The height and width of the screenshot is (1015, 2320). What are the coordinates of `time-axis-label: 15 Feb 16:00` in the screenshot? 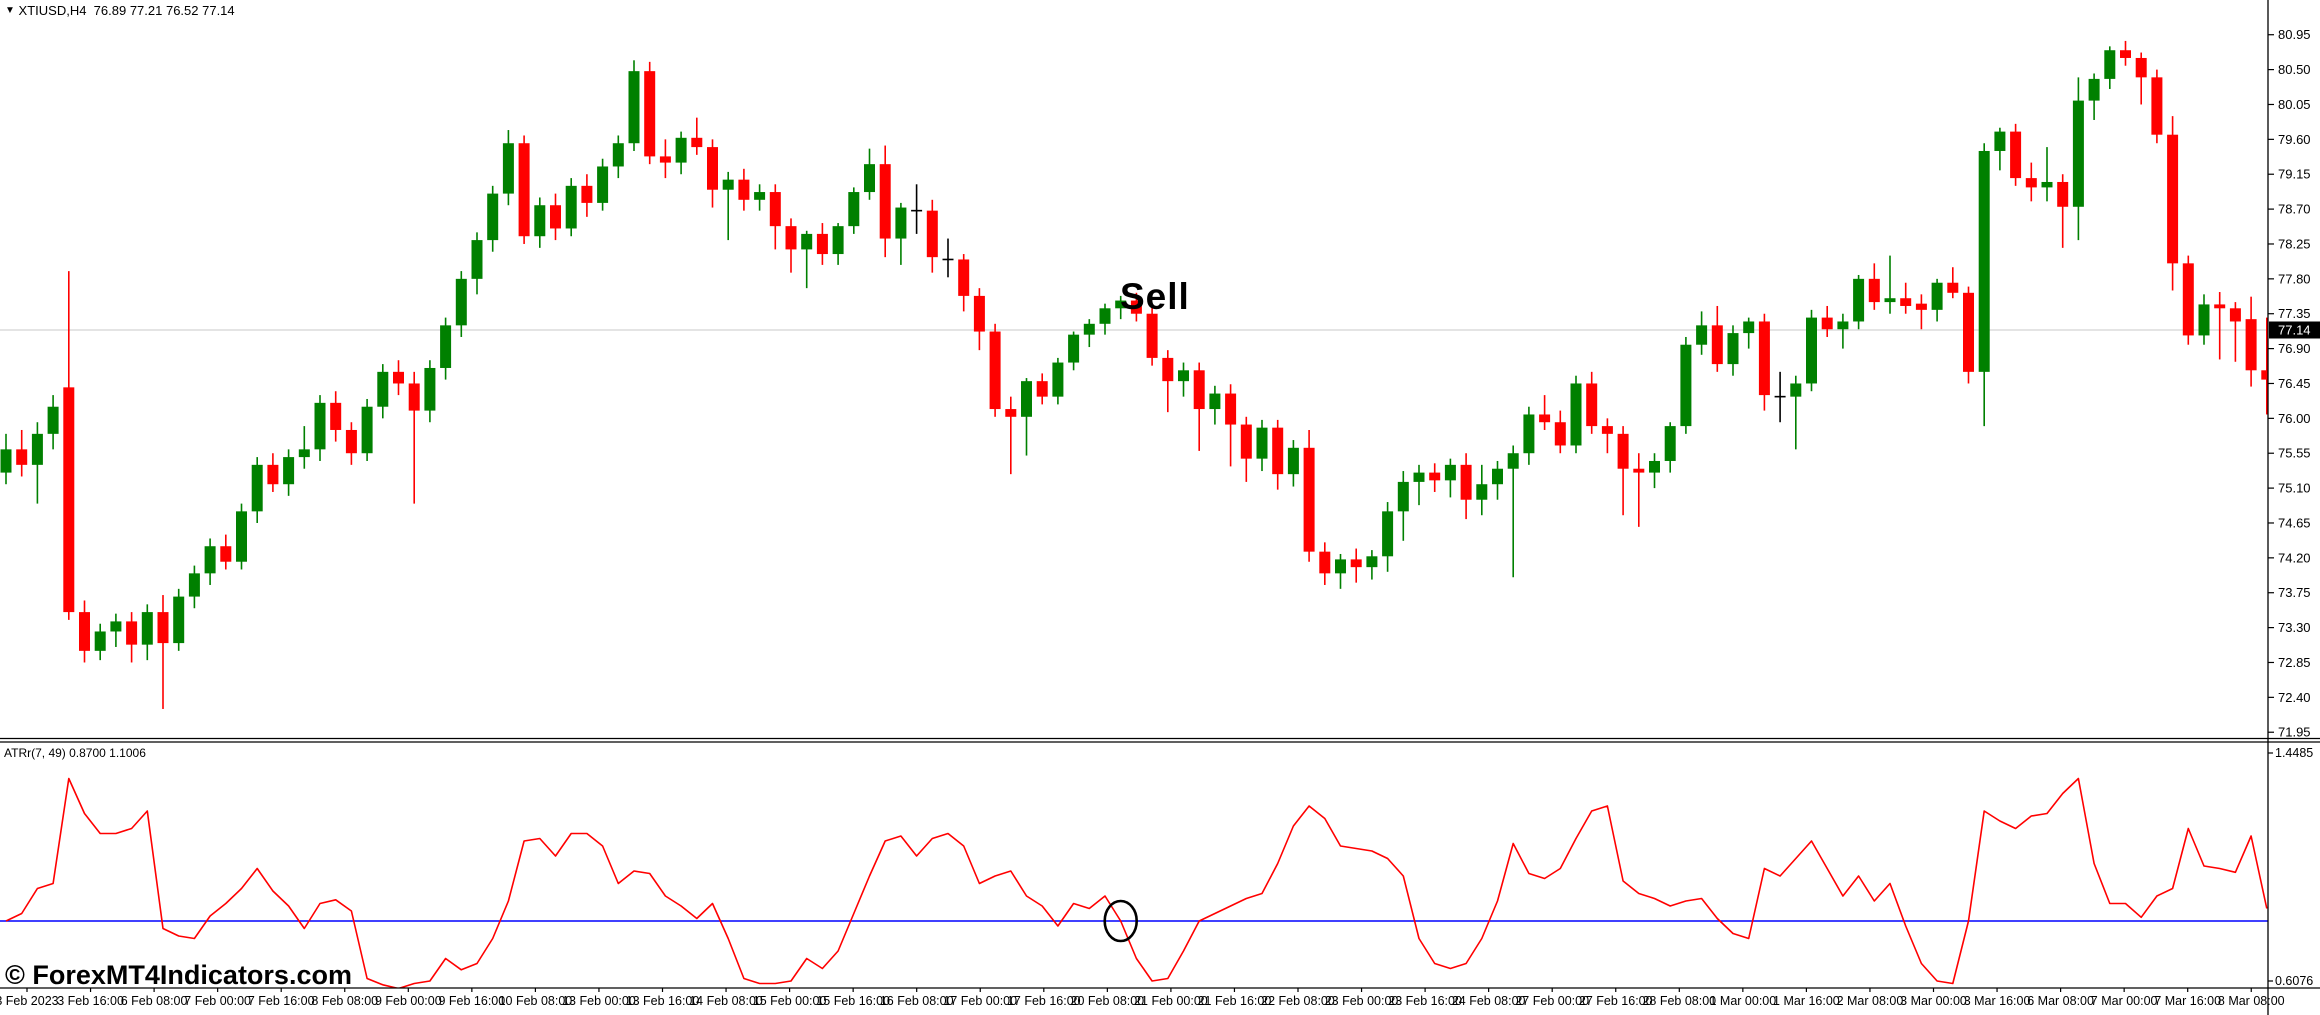 It's located at (853, 1001).